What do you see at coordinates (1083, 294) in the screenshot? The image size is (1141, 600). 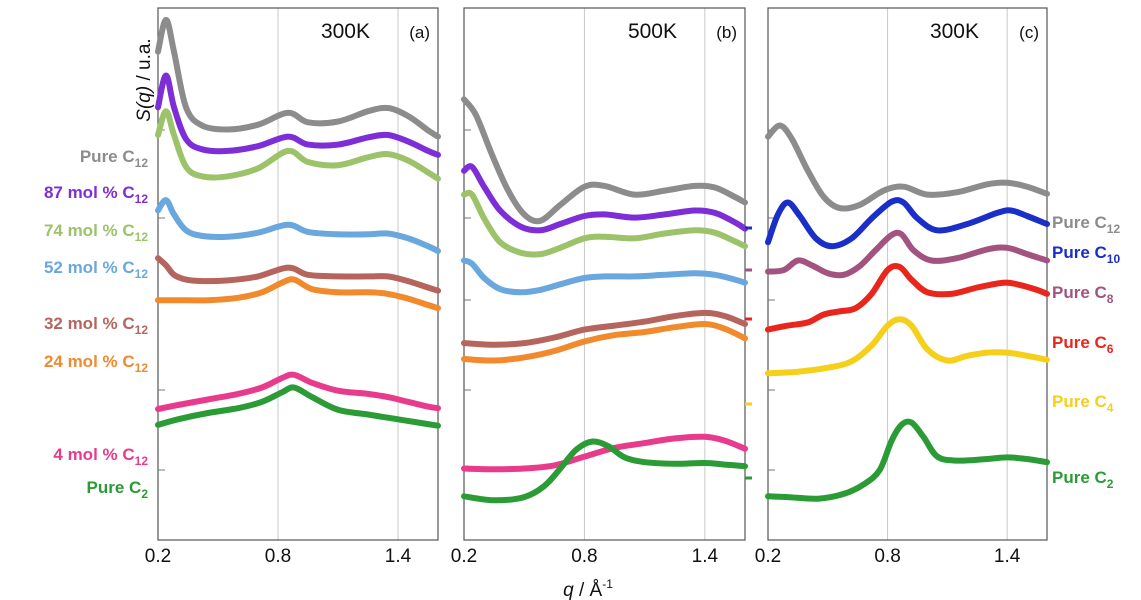 I see `legend-entry: Pure C8` at bounding box center [1083, 294].